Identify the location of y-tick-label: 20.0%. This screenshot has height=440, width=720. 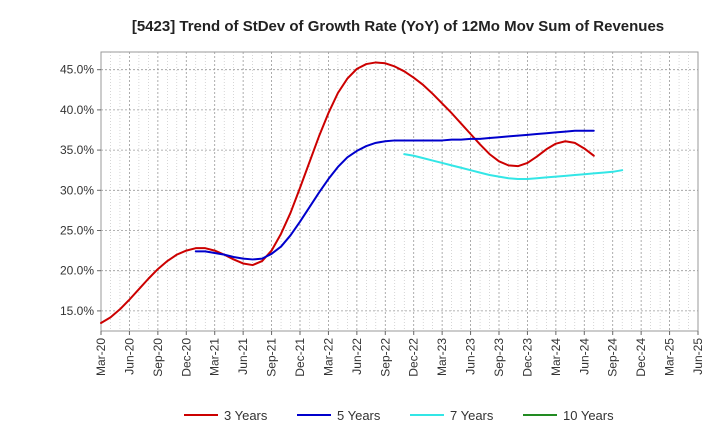
(77, 271).